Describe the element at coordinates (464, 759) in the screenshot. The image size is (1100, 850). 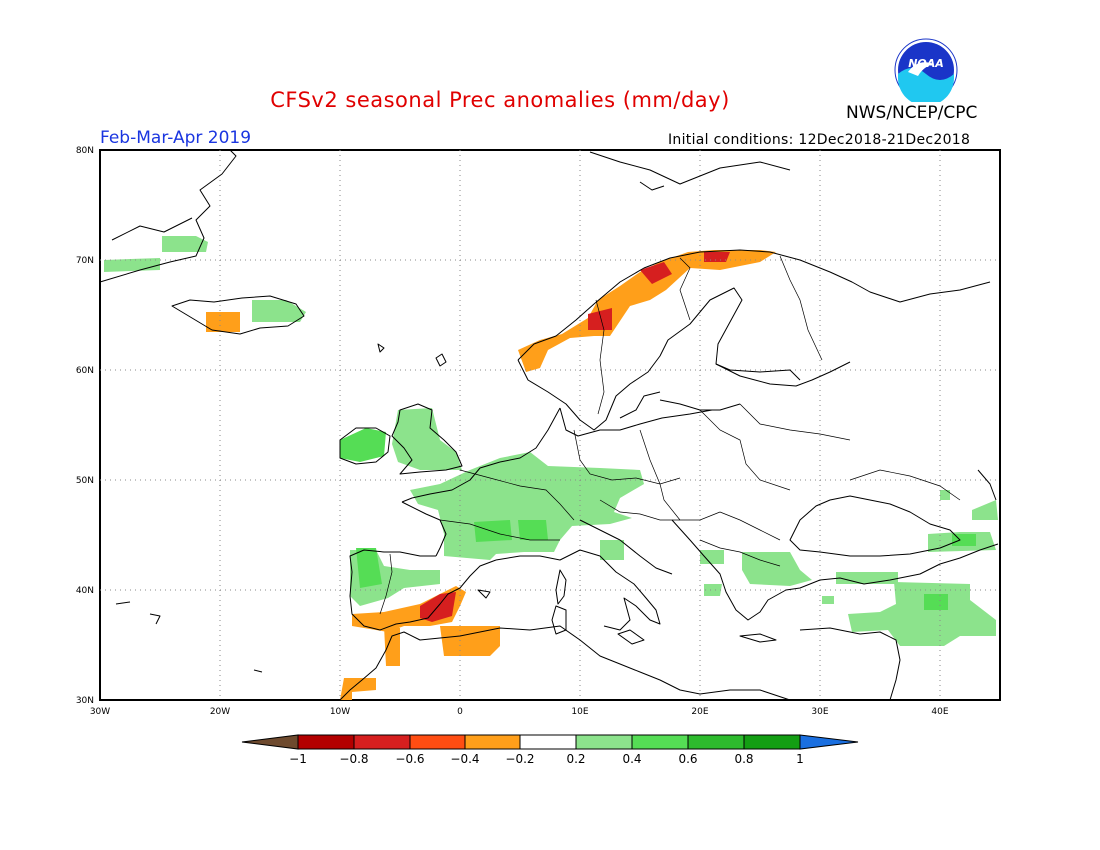
I see `colorbar-label-m04: −0.4` at that location.